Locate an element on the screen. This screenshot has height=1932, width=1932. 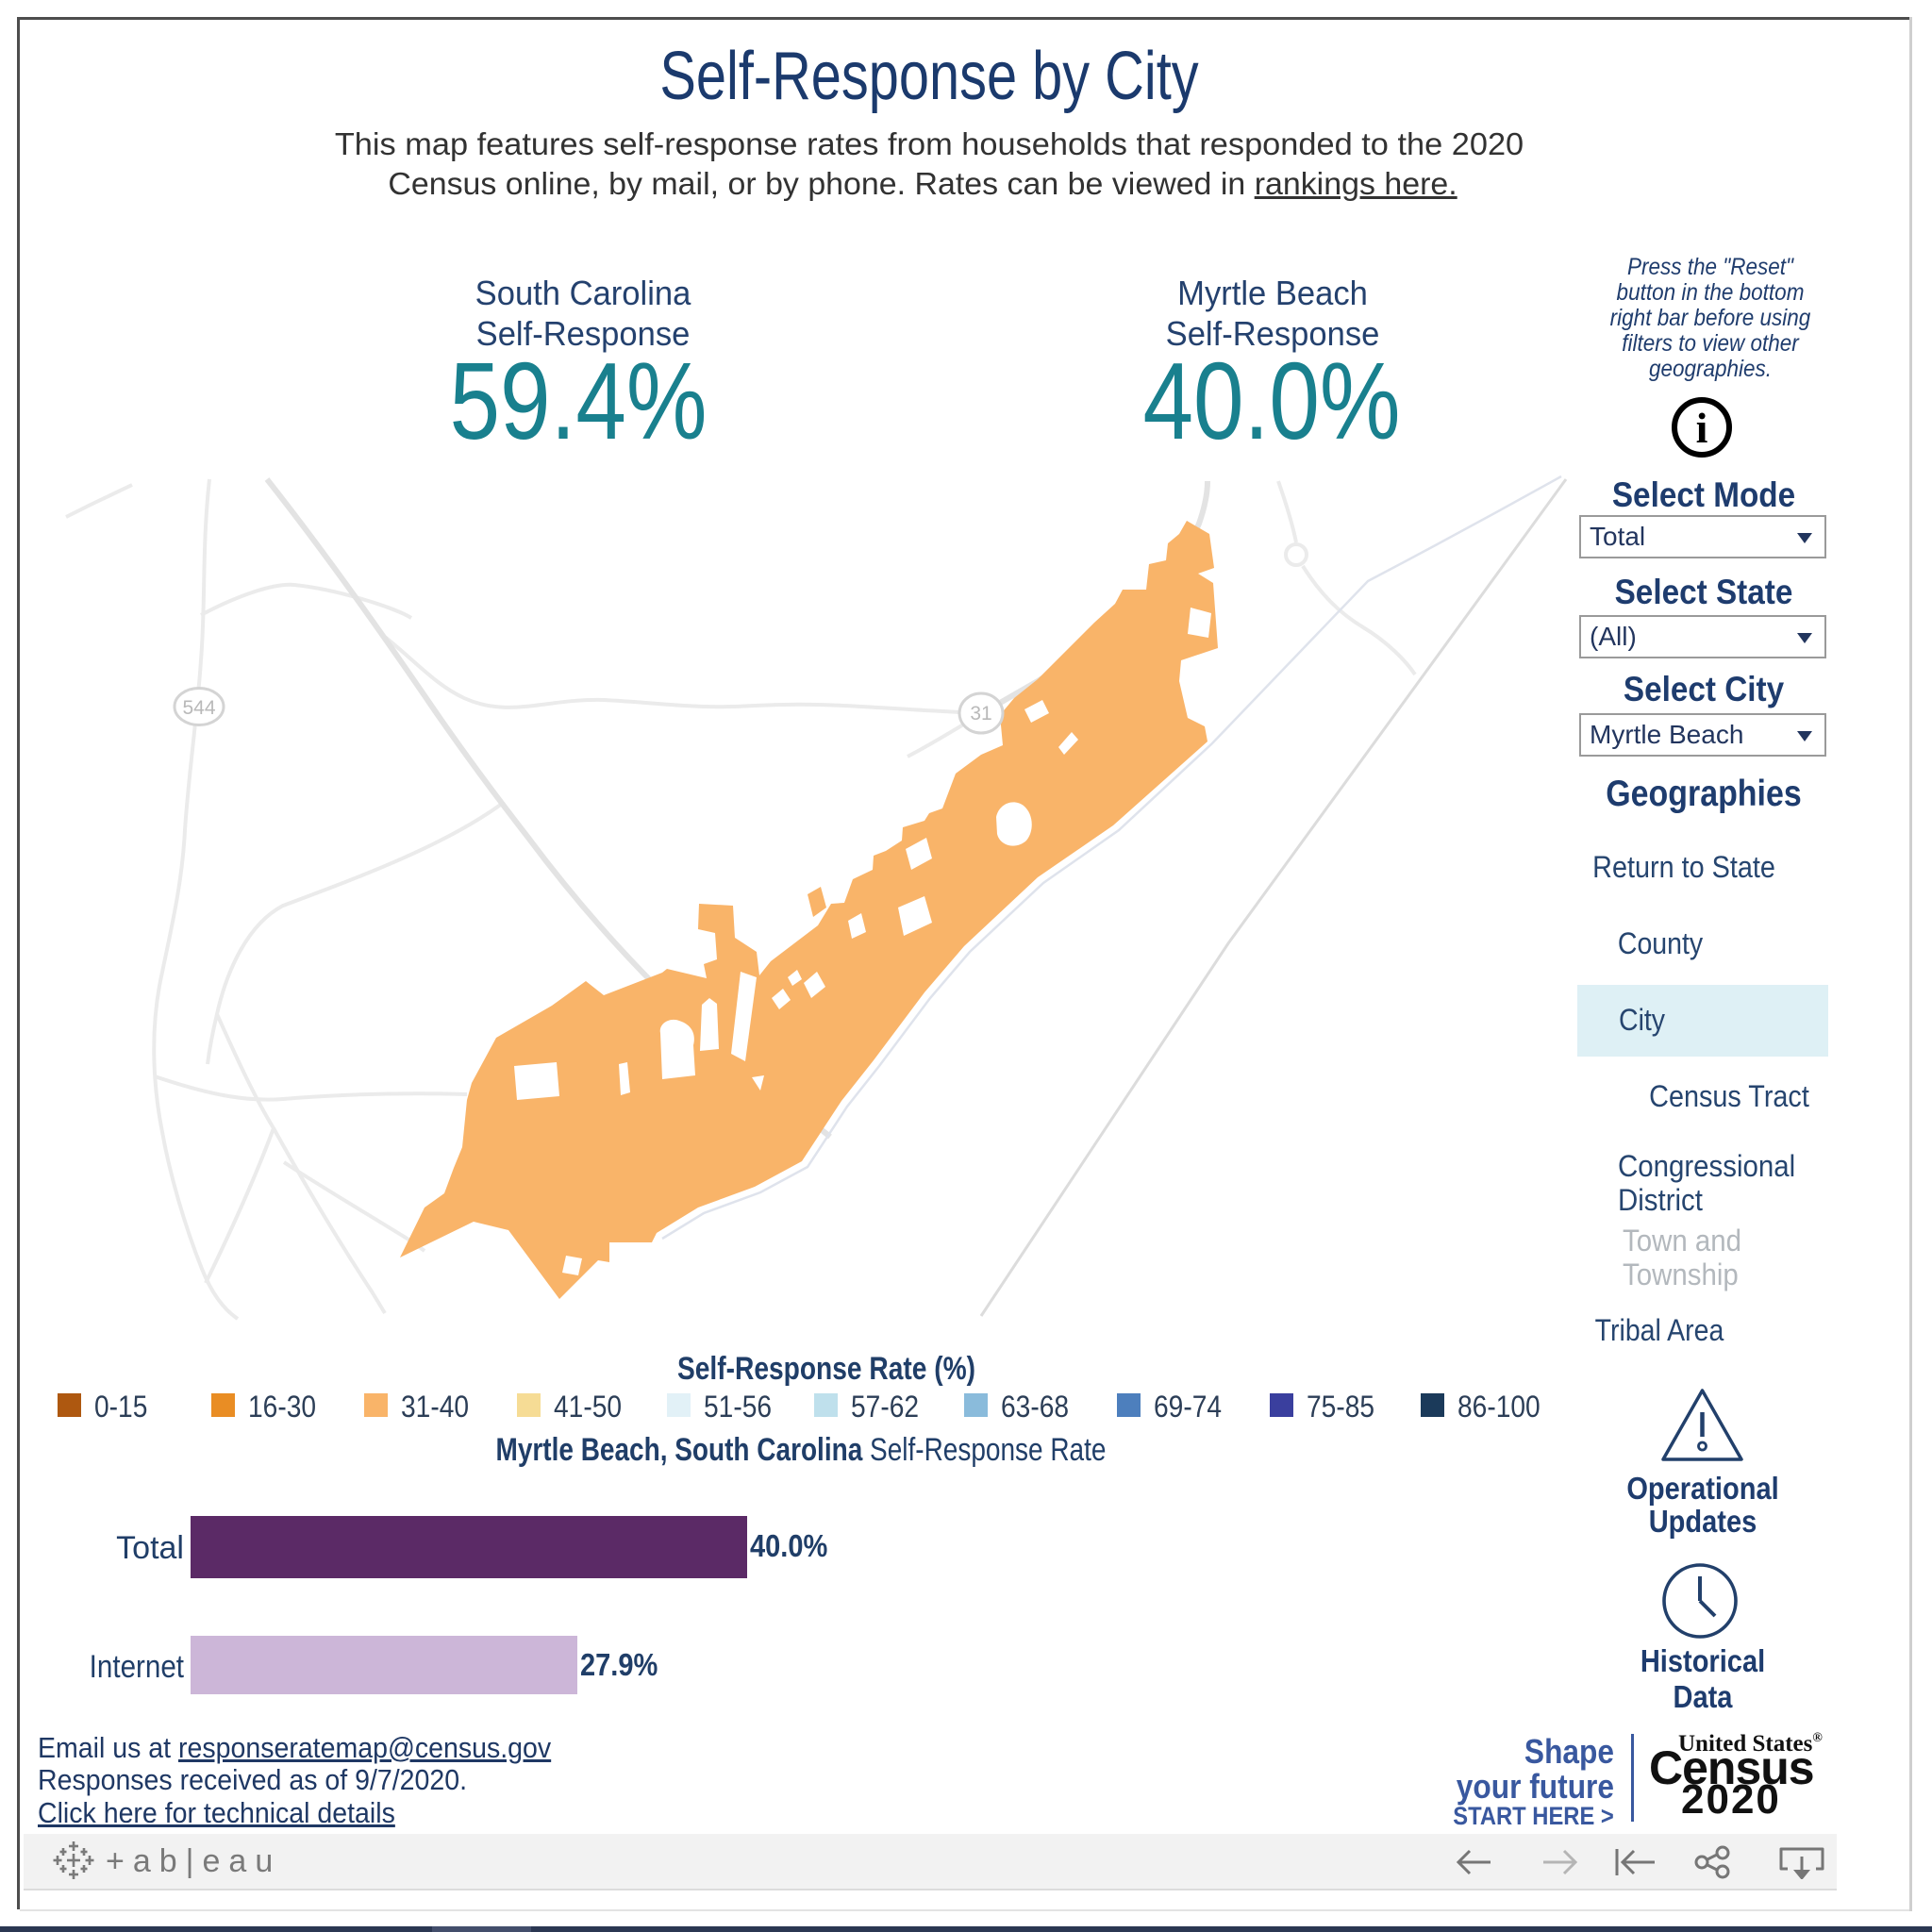
svg-text: 31 is located at coordinates (981, 714).